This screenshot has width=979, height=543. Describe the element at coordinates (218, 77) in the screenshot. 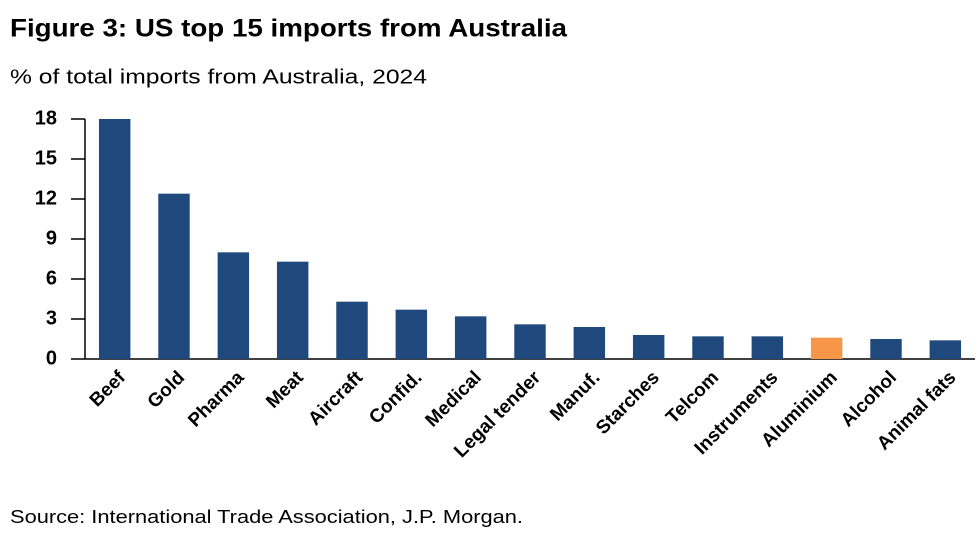

I see `chart-subtitle: % of total imports from Australia, 2024` at that location.